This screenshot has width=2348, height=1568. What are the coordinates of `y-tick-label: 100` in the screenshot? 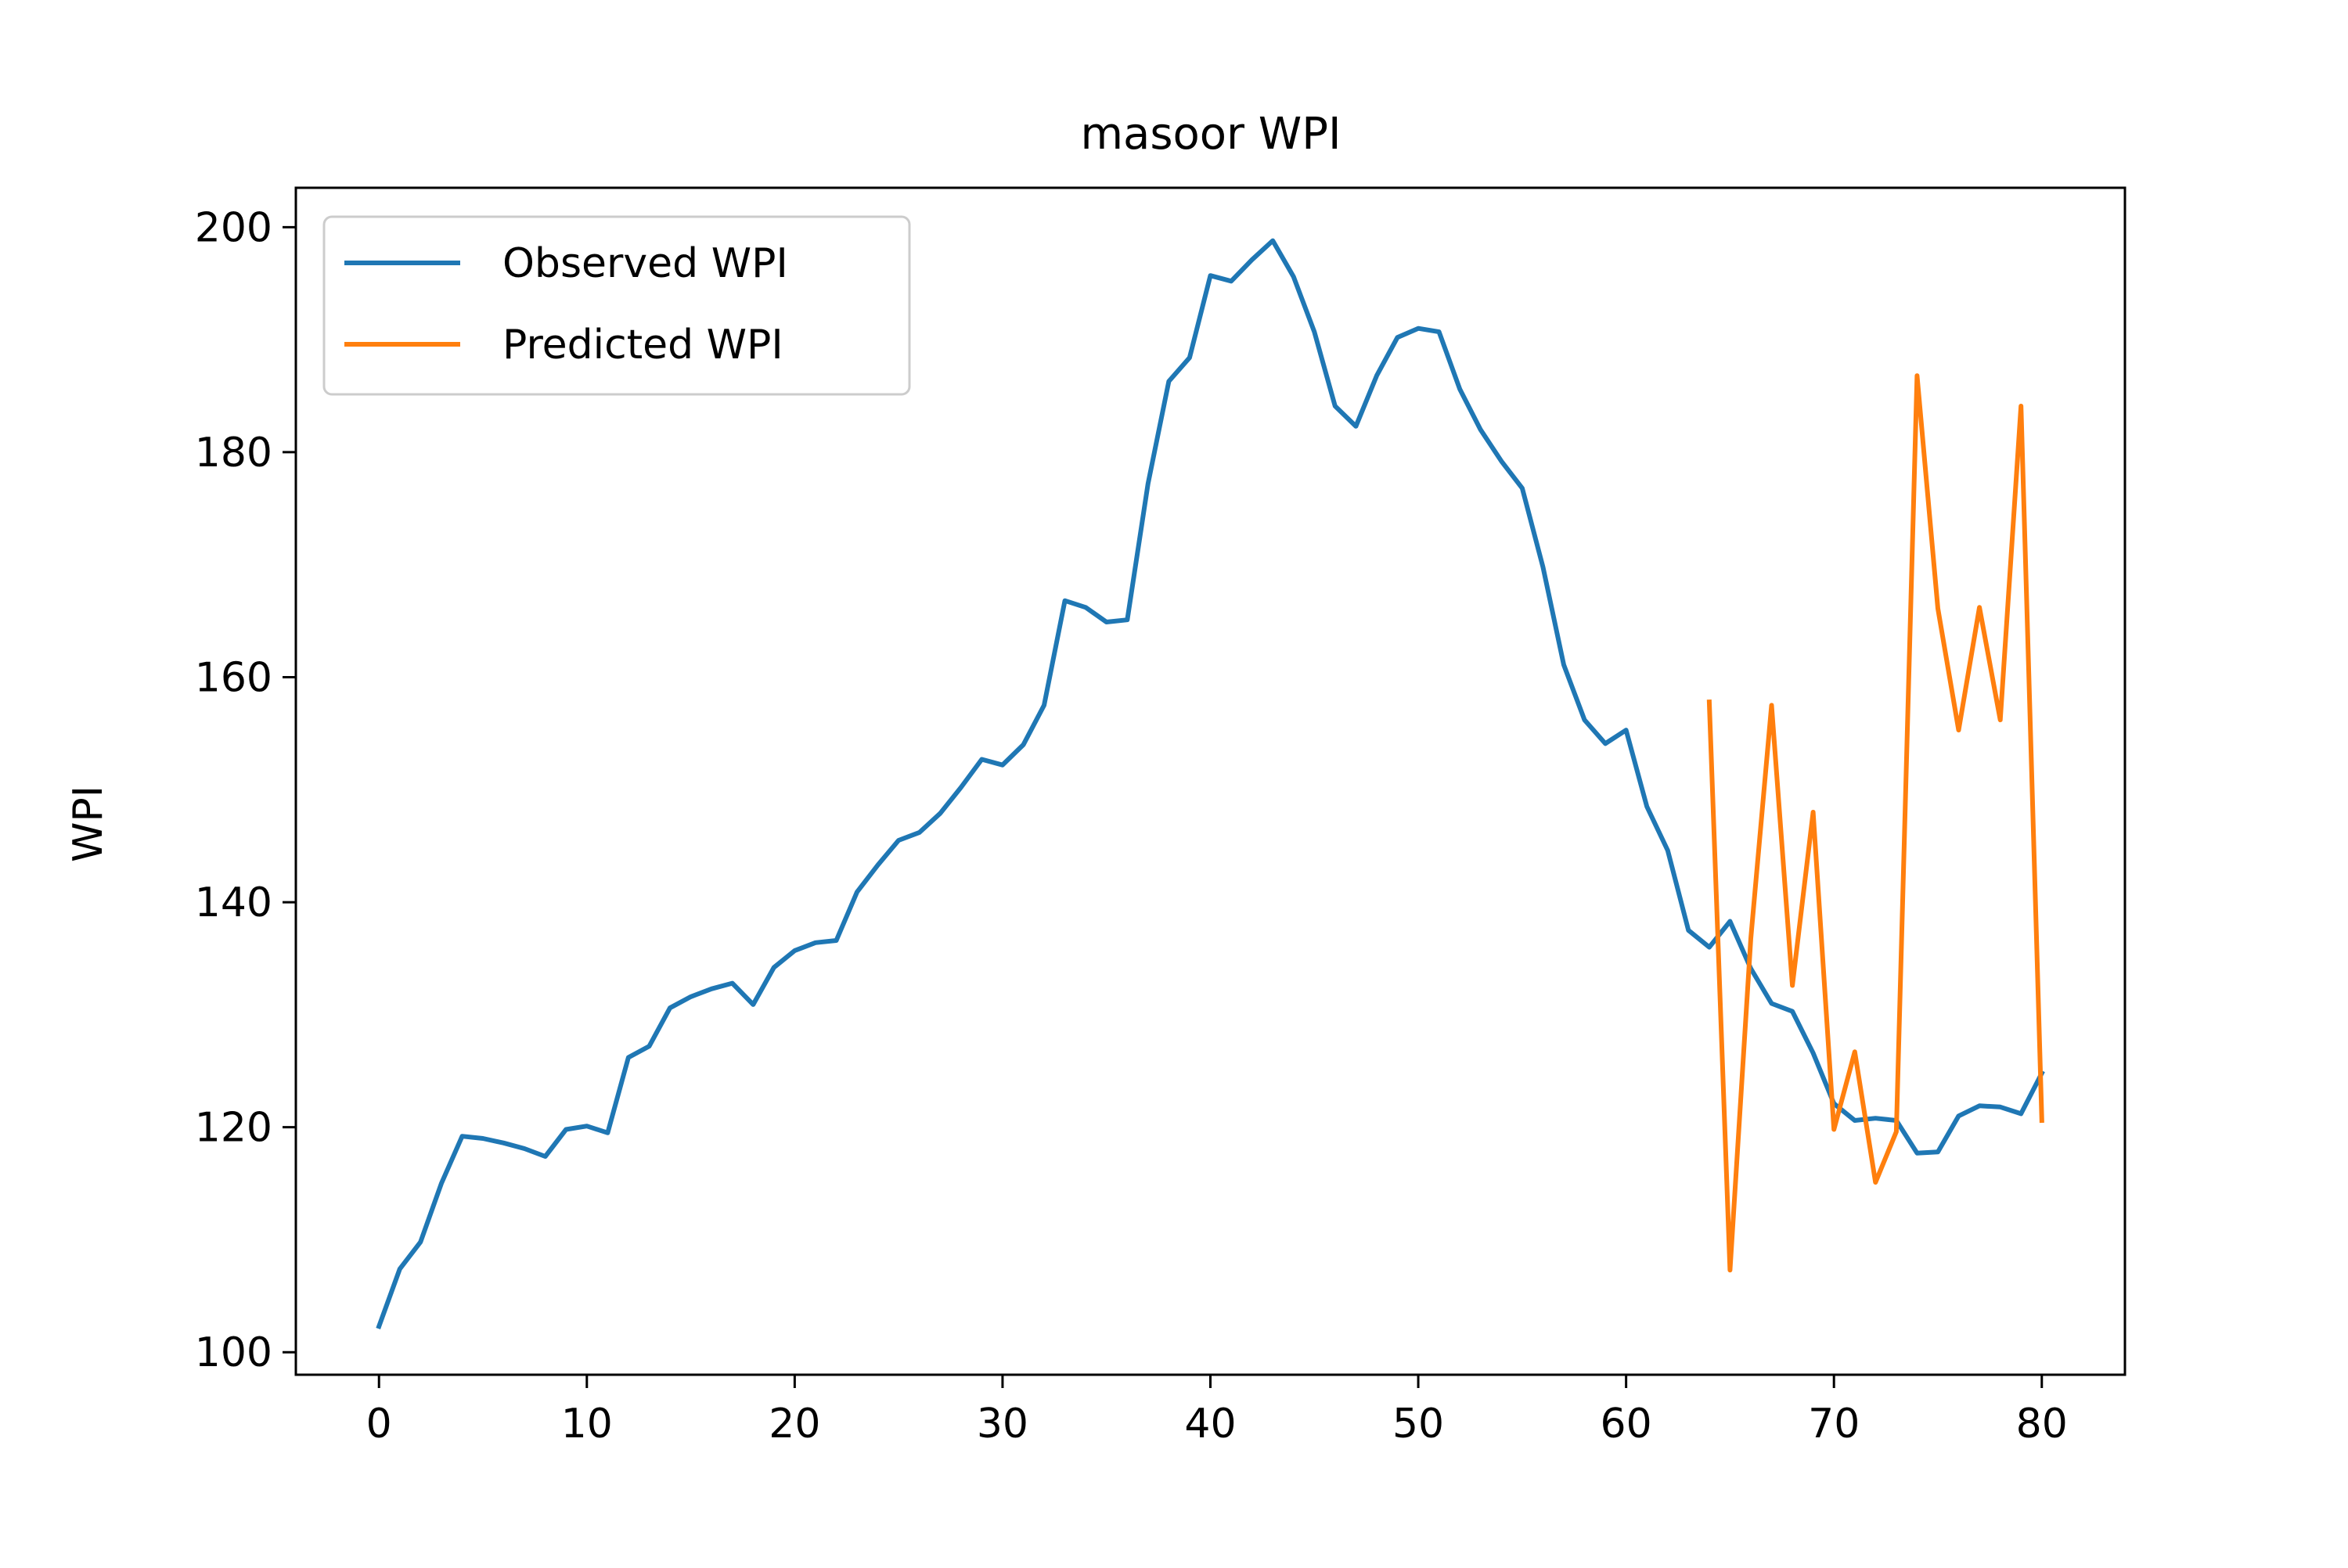 It's located at (233, 1353).